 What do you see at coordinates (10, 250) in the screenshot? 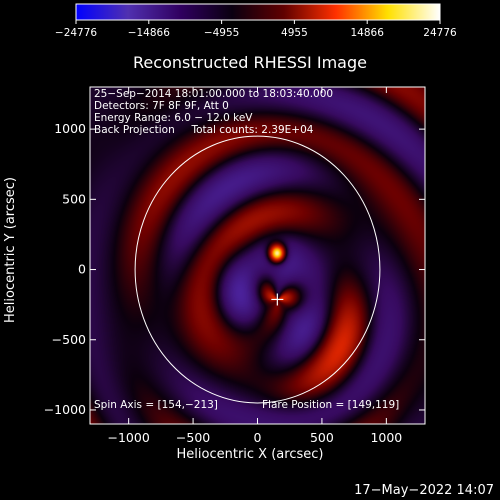
I see `y-axis-label: Heliocentric Y (arcsec)` at bounding box center [10, 250].